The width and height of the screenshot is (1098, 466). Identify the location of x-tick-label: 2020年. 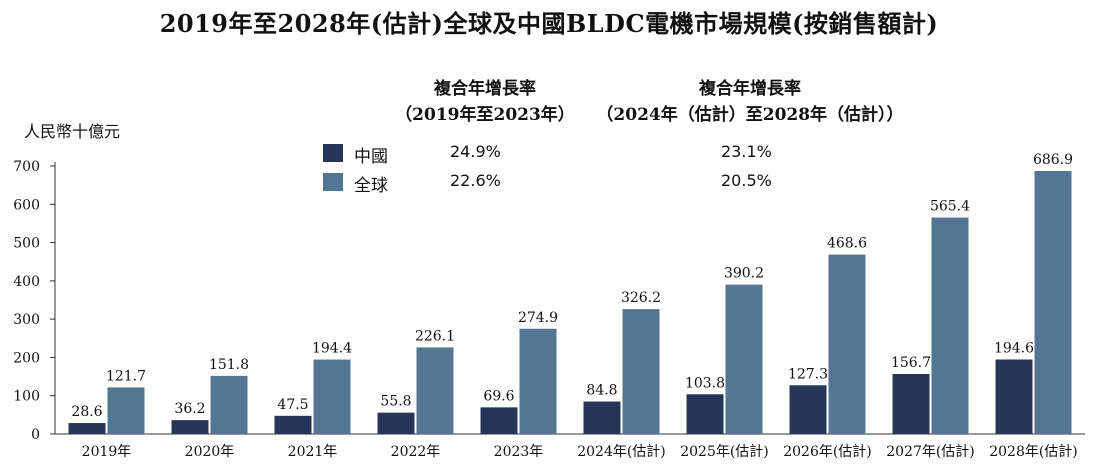
(210, 452).